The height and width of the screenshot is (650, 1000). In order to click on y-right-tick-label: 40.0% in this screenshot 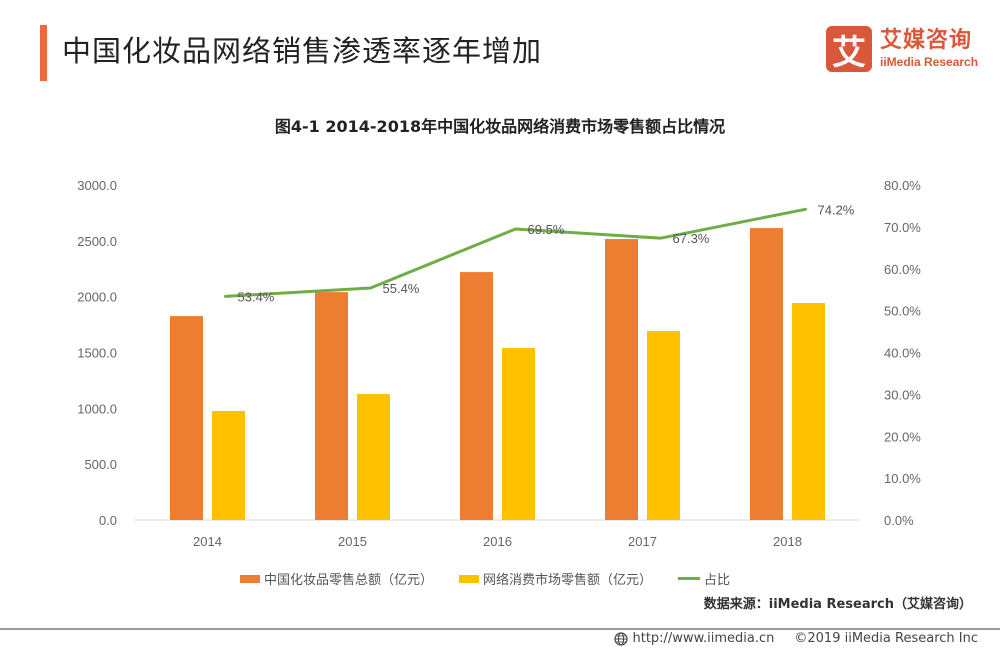, I will do `click(902, 353)`.